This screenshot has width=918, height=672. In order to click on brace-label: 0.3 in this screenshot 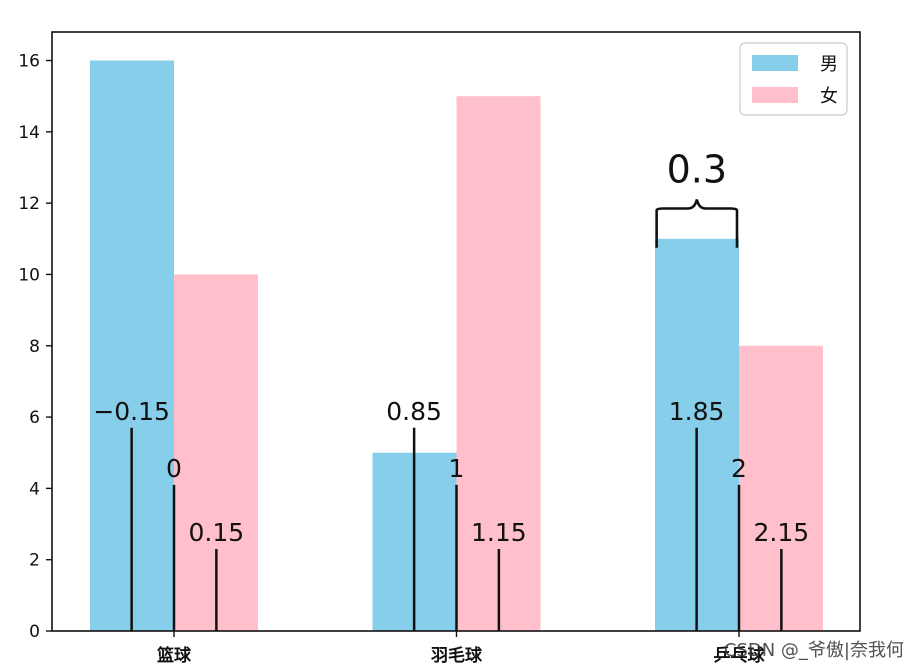, I will do `click(697, 169)`.